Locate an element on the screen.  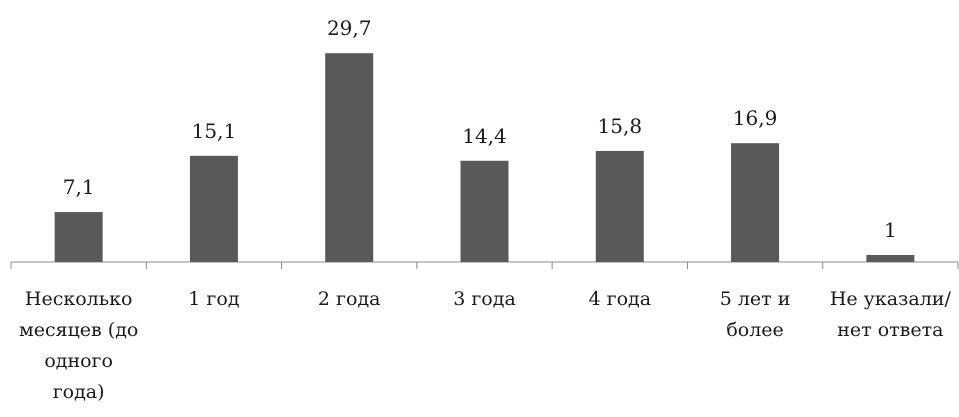
data-label: 15,8 is located at coordinates (620, 126).